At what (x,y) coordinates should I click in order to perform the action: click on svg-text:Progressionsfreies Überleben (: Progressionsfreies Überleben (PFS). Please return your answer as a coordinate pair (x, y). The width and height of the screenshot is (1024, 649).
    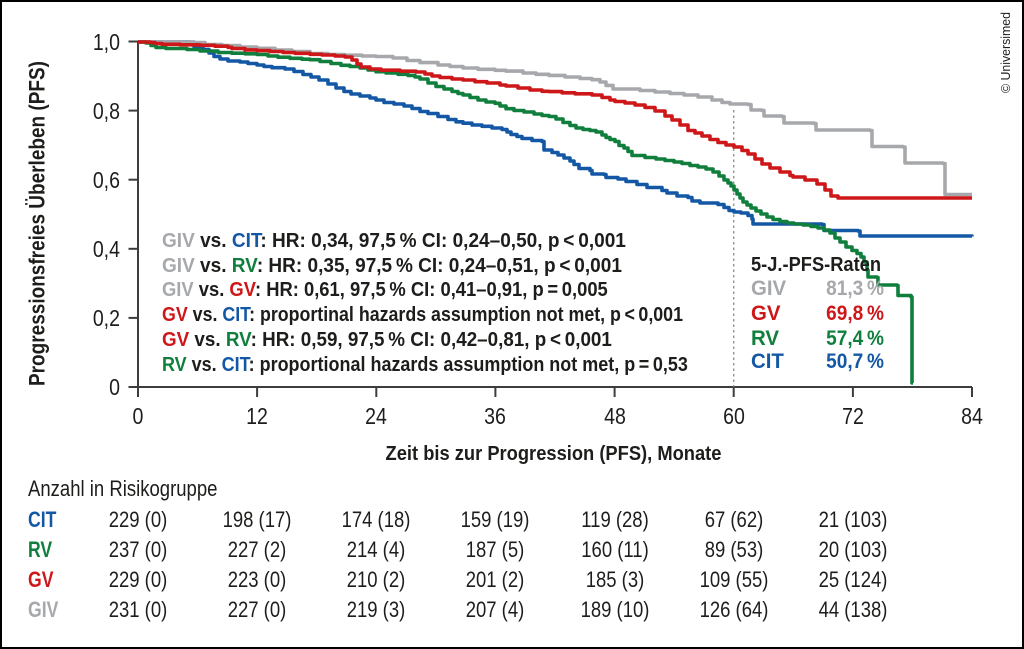
    Looking at the image, I should click on (37, 223).